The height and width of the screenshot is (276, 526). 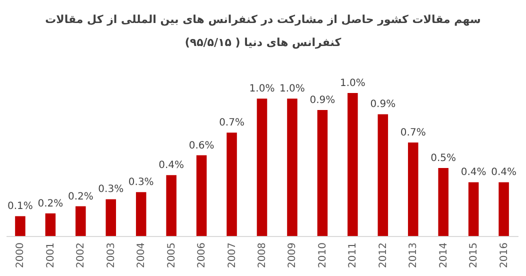 I want to click on x-tick-label: 2003, so click(x=111, y=255).